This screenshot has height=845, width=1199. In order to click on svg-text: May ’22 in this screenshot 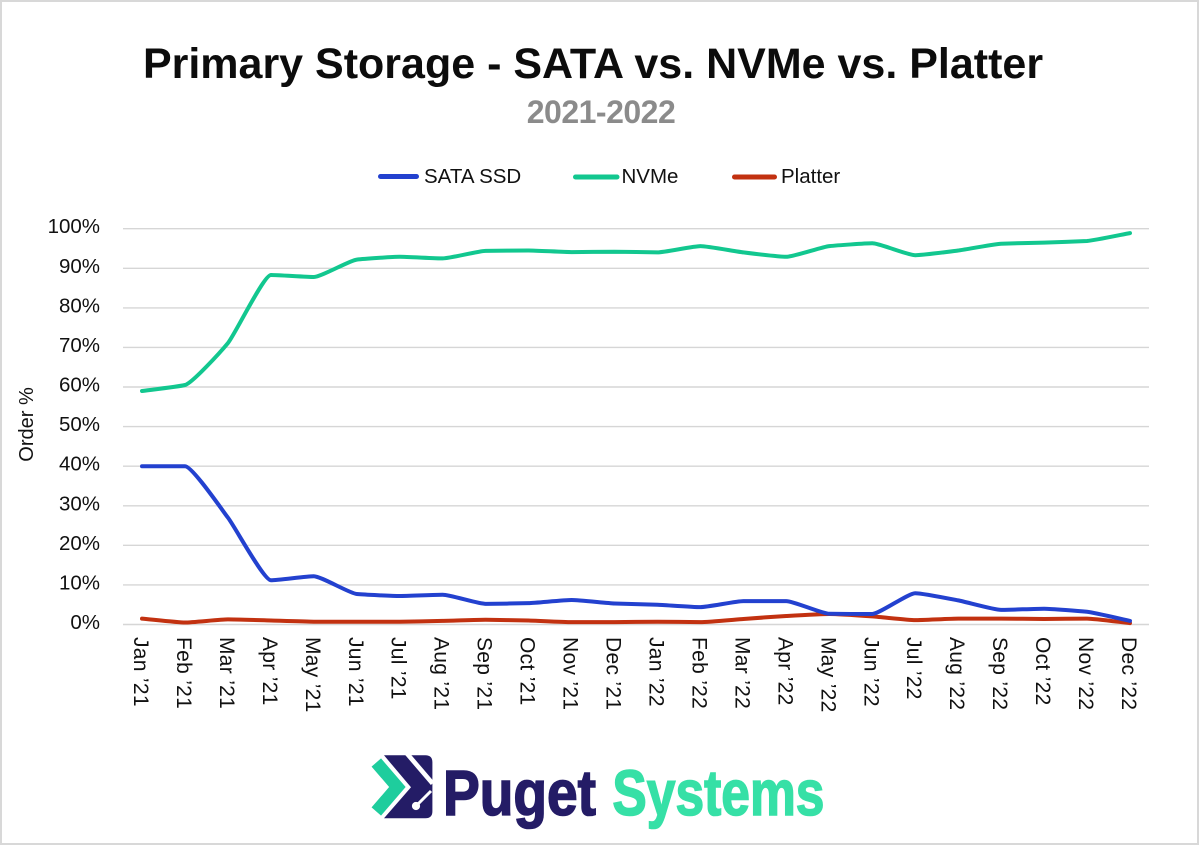, I will do `click(827, 675)`.